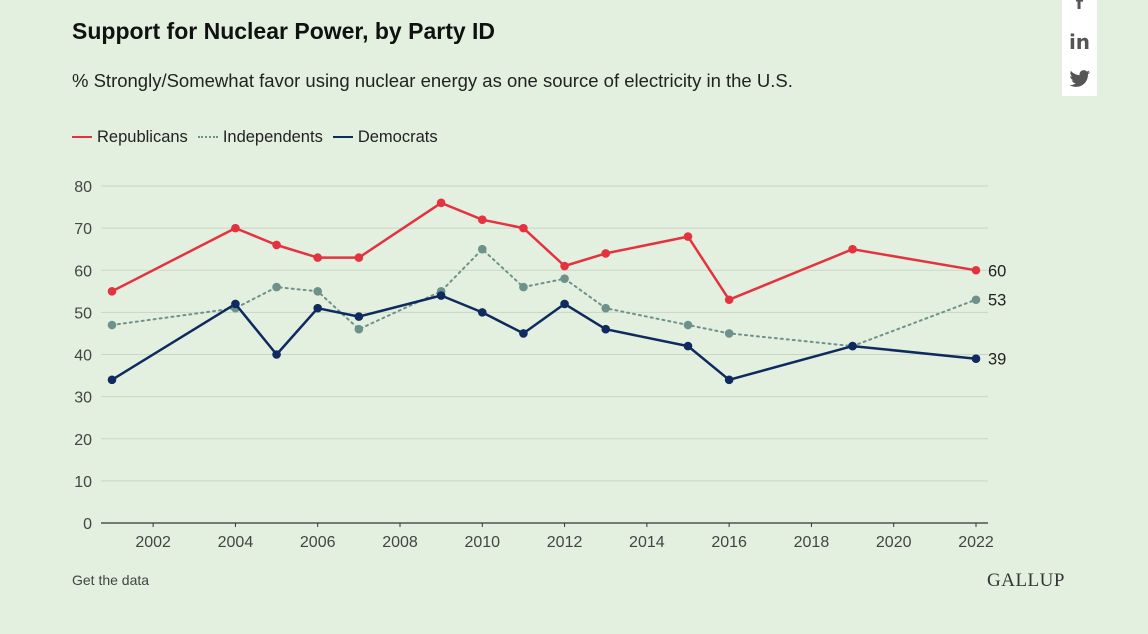 This screenshot has height=634, width=1148. Describe the element at coordinates (1079, 7) in the screenshot. I see `facebook-icon: f` at that location.